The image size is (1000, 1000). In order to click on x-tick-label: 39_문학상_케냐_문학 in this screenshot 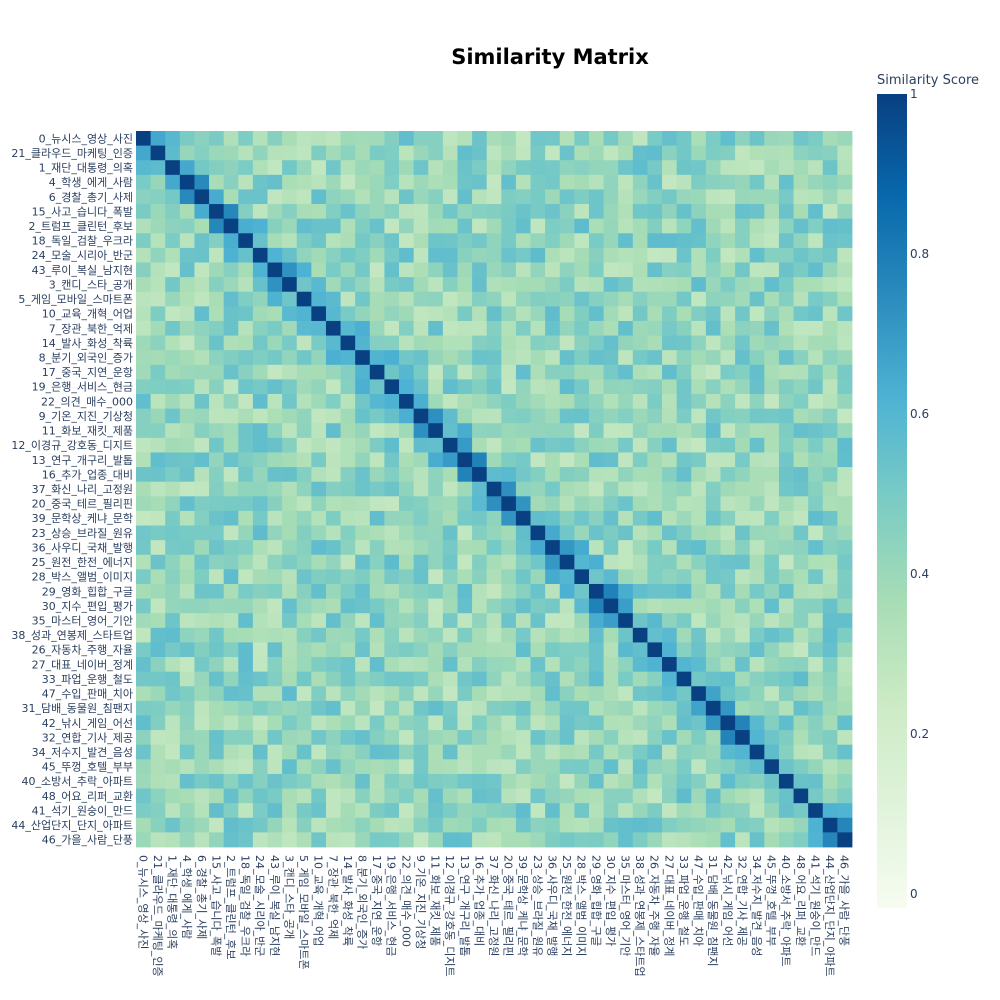, I will do `click(522, 905)`.